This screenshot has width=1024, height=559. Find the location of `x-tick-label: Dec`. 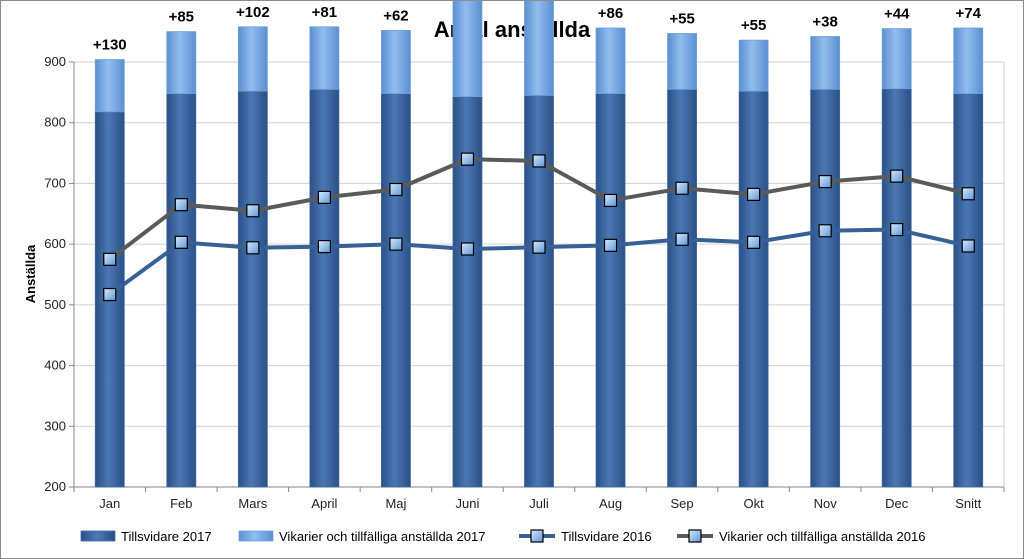

x-tick-label: Dec is located at coordinates (897, 503).